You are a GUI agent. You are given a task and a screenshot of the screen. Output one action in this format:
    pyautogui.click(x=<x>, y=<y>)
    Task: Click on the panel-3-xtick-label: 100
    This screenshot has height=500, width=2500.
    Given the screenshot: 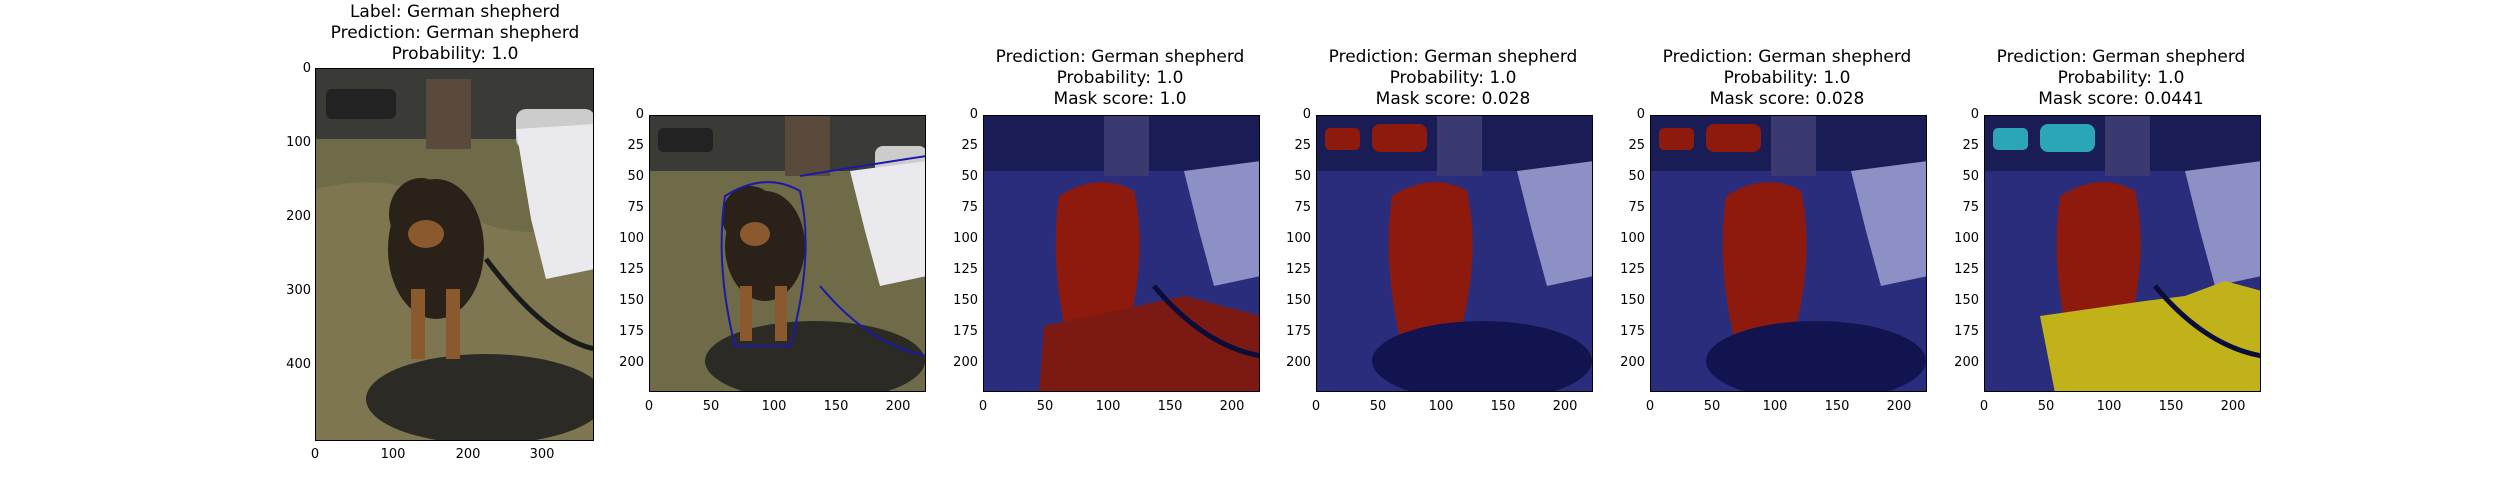 What is the action you would take?
    pyautogui.click(x=1108, y=406)
    